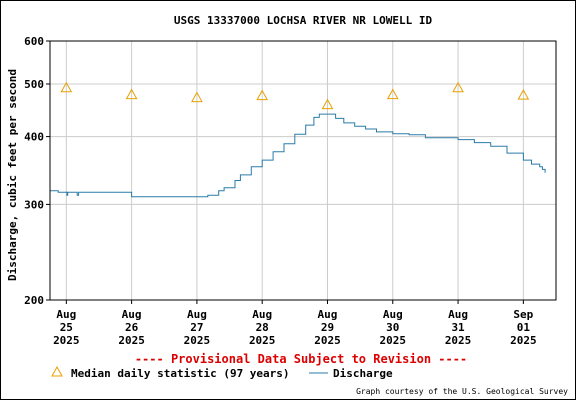 The image size is (576, 400). I want to click on x-tick-month: Sep, so click(523, 314).